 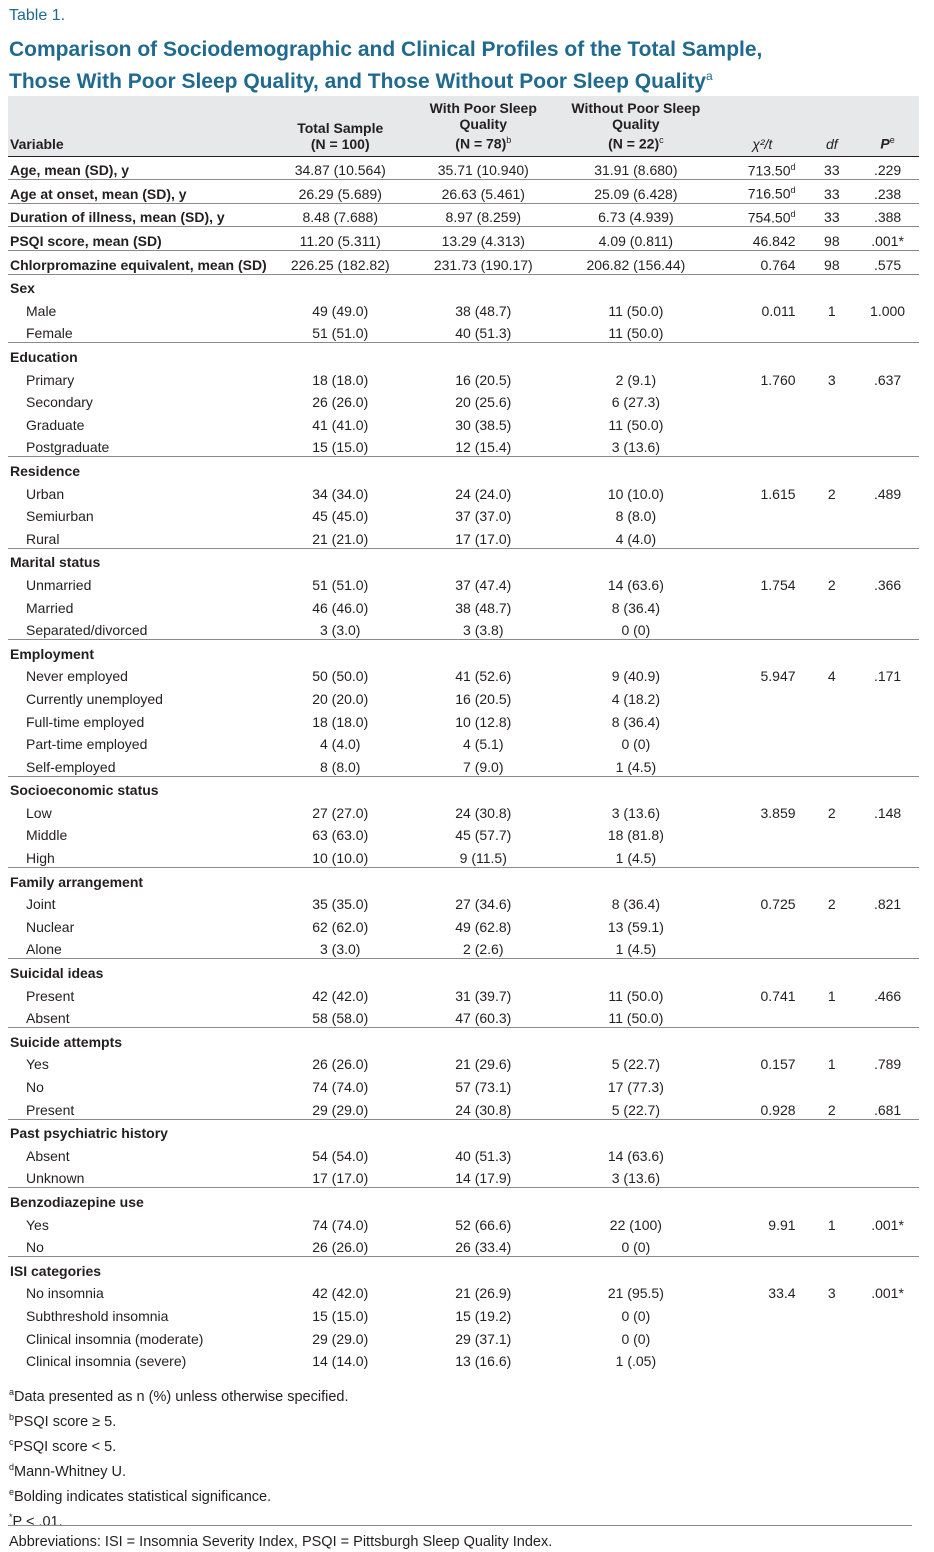 What do you see at coordinates (340, 947) in the screenshot?
I see `cell-total-sample: 3 (3.0)` at bounding box center [340, 947].